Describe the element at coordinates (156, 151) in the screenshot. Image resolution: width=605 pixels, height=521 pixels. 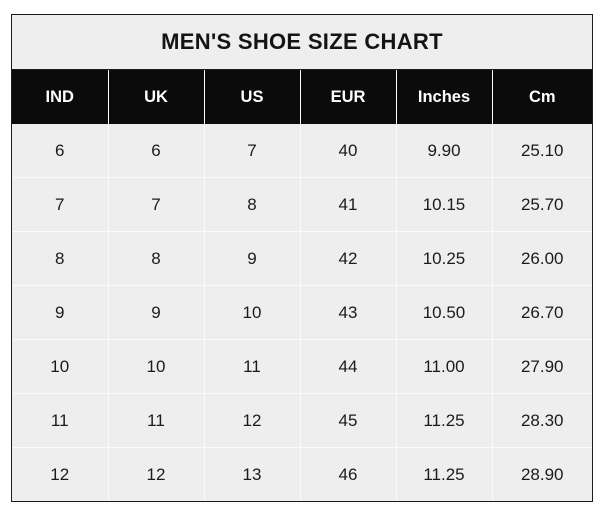
I see `cell-uk: 6` at that location.